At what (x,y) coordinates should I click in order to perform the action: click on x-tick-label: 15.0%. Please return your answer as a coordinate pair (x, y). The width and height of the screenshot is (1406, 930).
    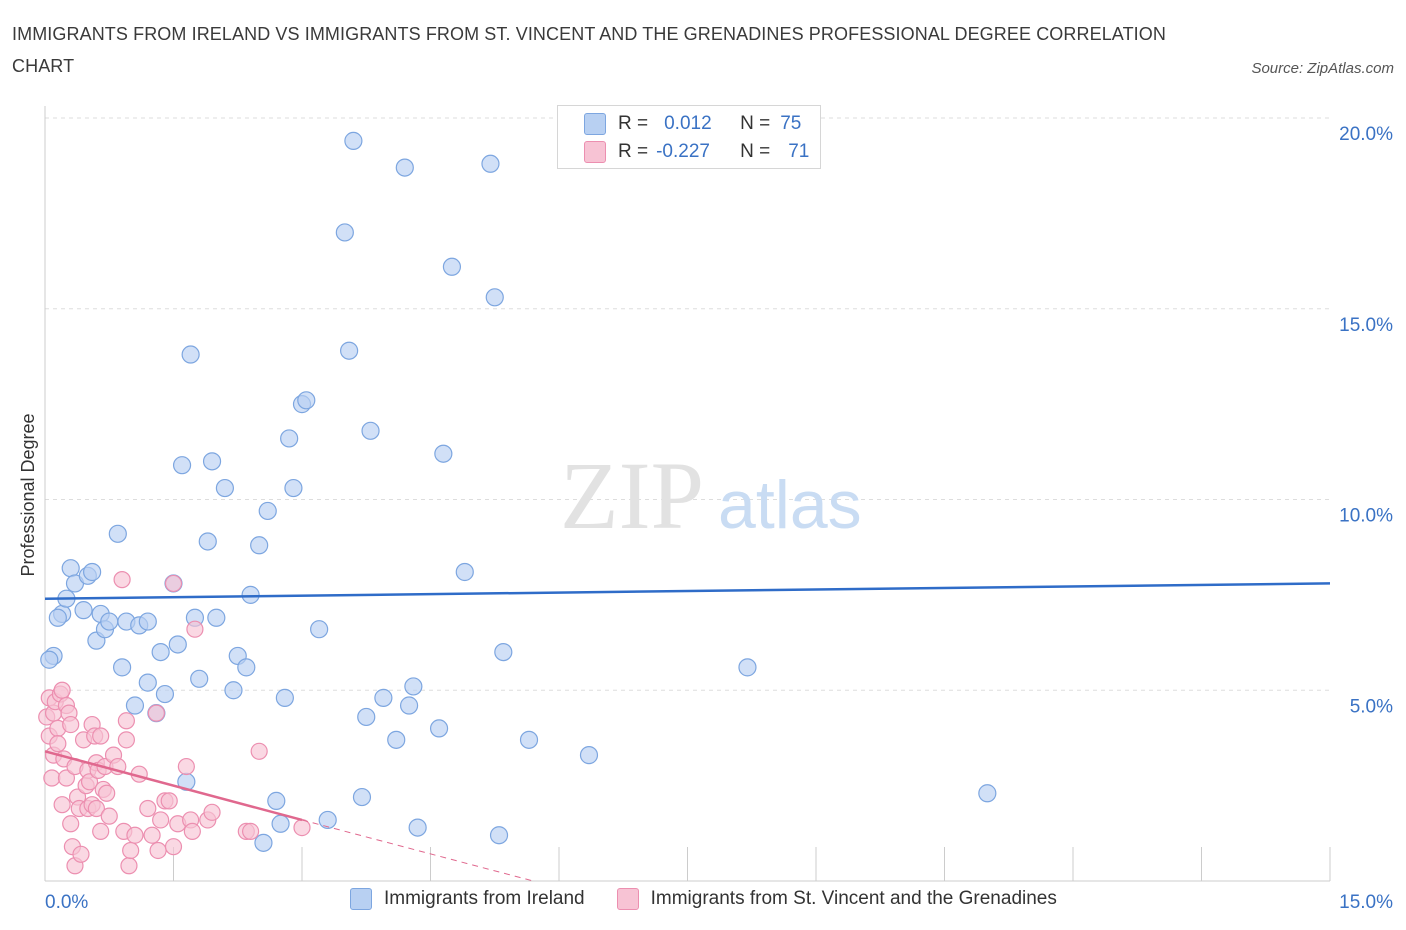
    Looking at the image, I should click on (1366, 902).